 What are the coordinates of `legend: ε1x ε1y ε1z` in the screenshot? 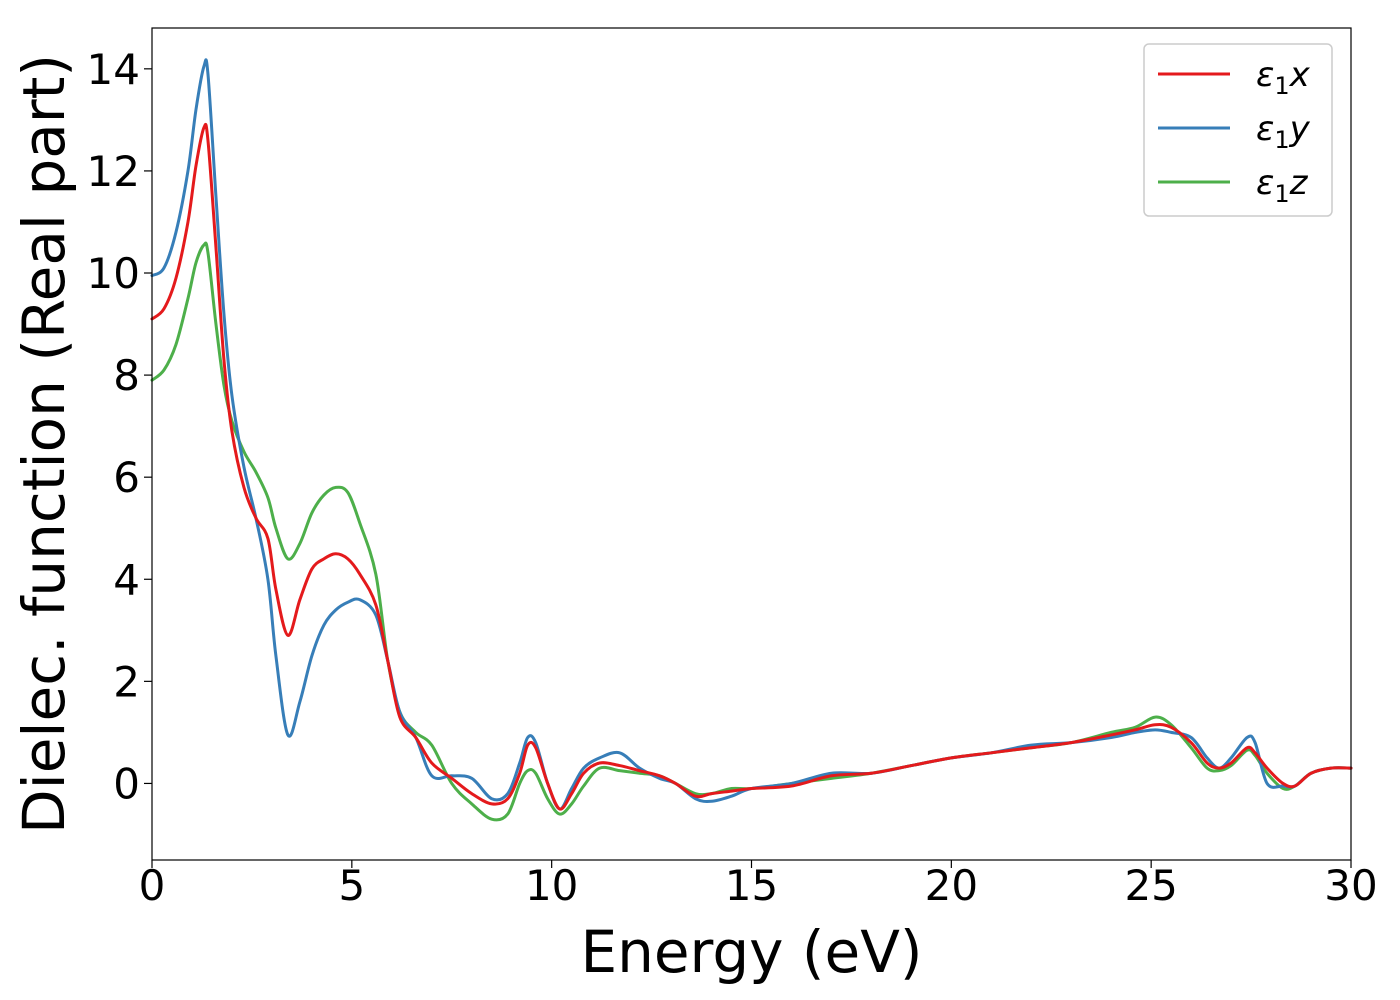 It's located at (1238, 130).